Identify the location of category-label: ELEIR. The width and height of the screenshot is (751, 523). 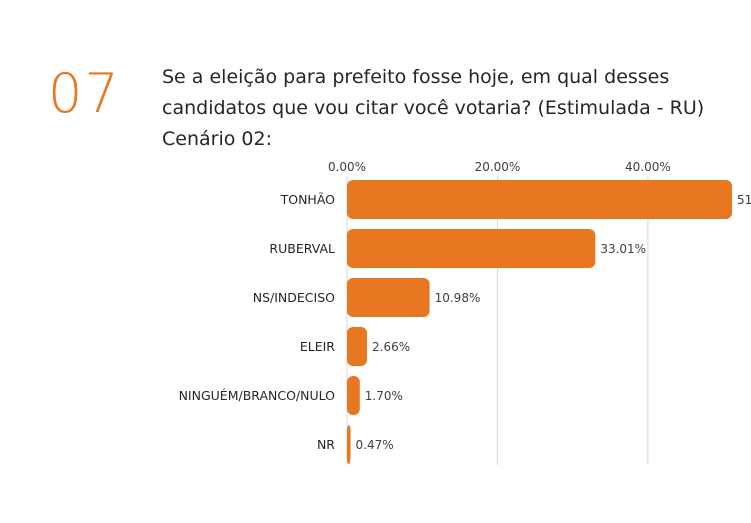
(317, 346).